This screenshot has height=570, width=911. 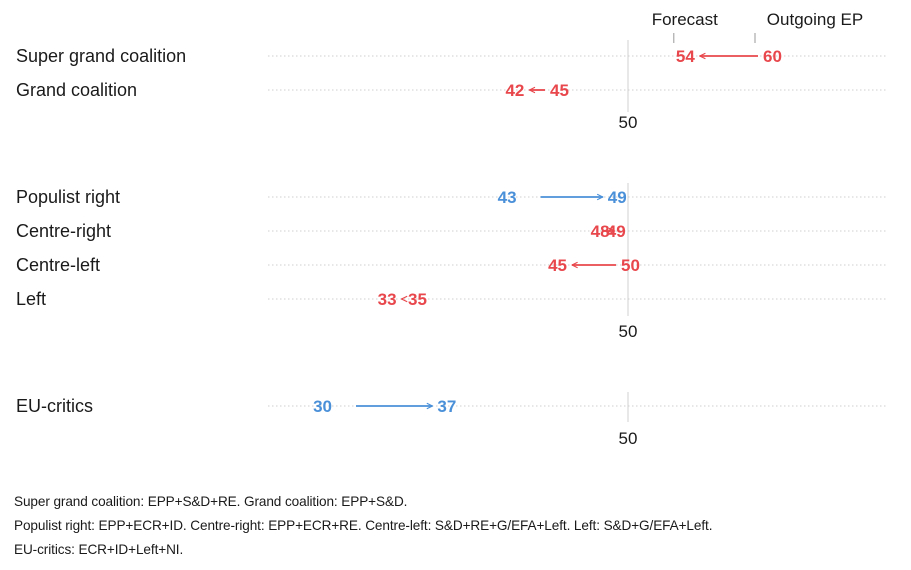 What do you see at coordinates (417, 299) in the screenshot?
I see `outgoing-value: 35` at bounding box center [417, 299].